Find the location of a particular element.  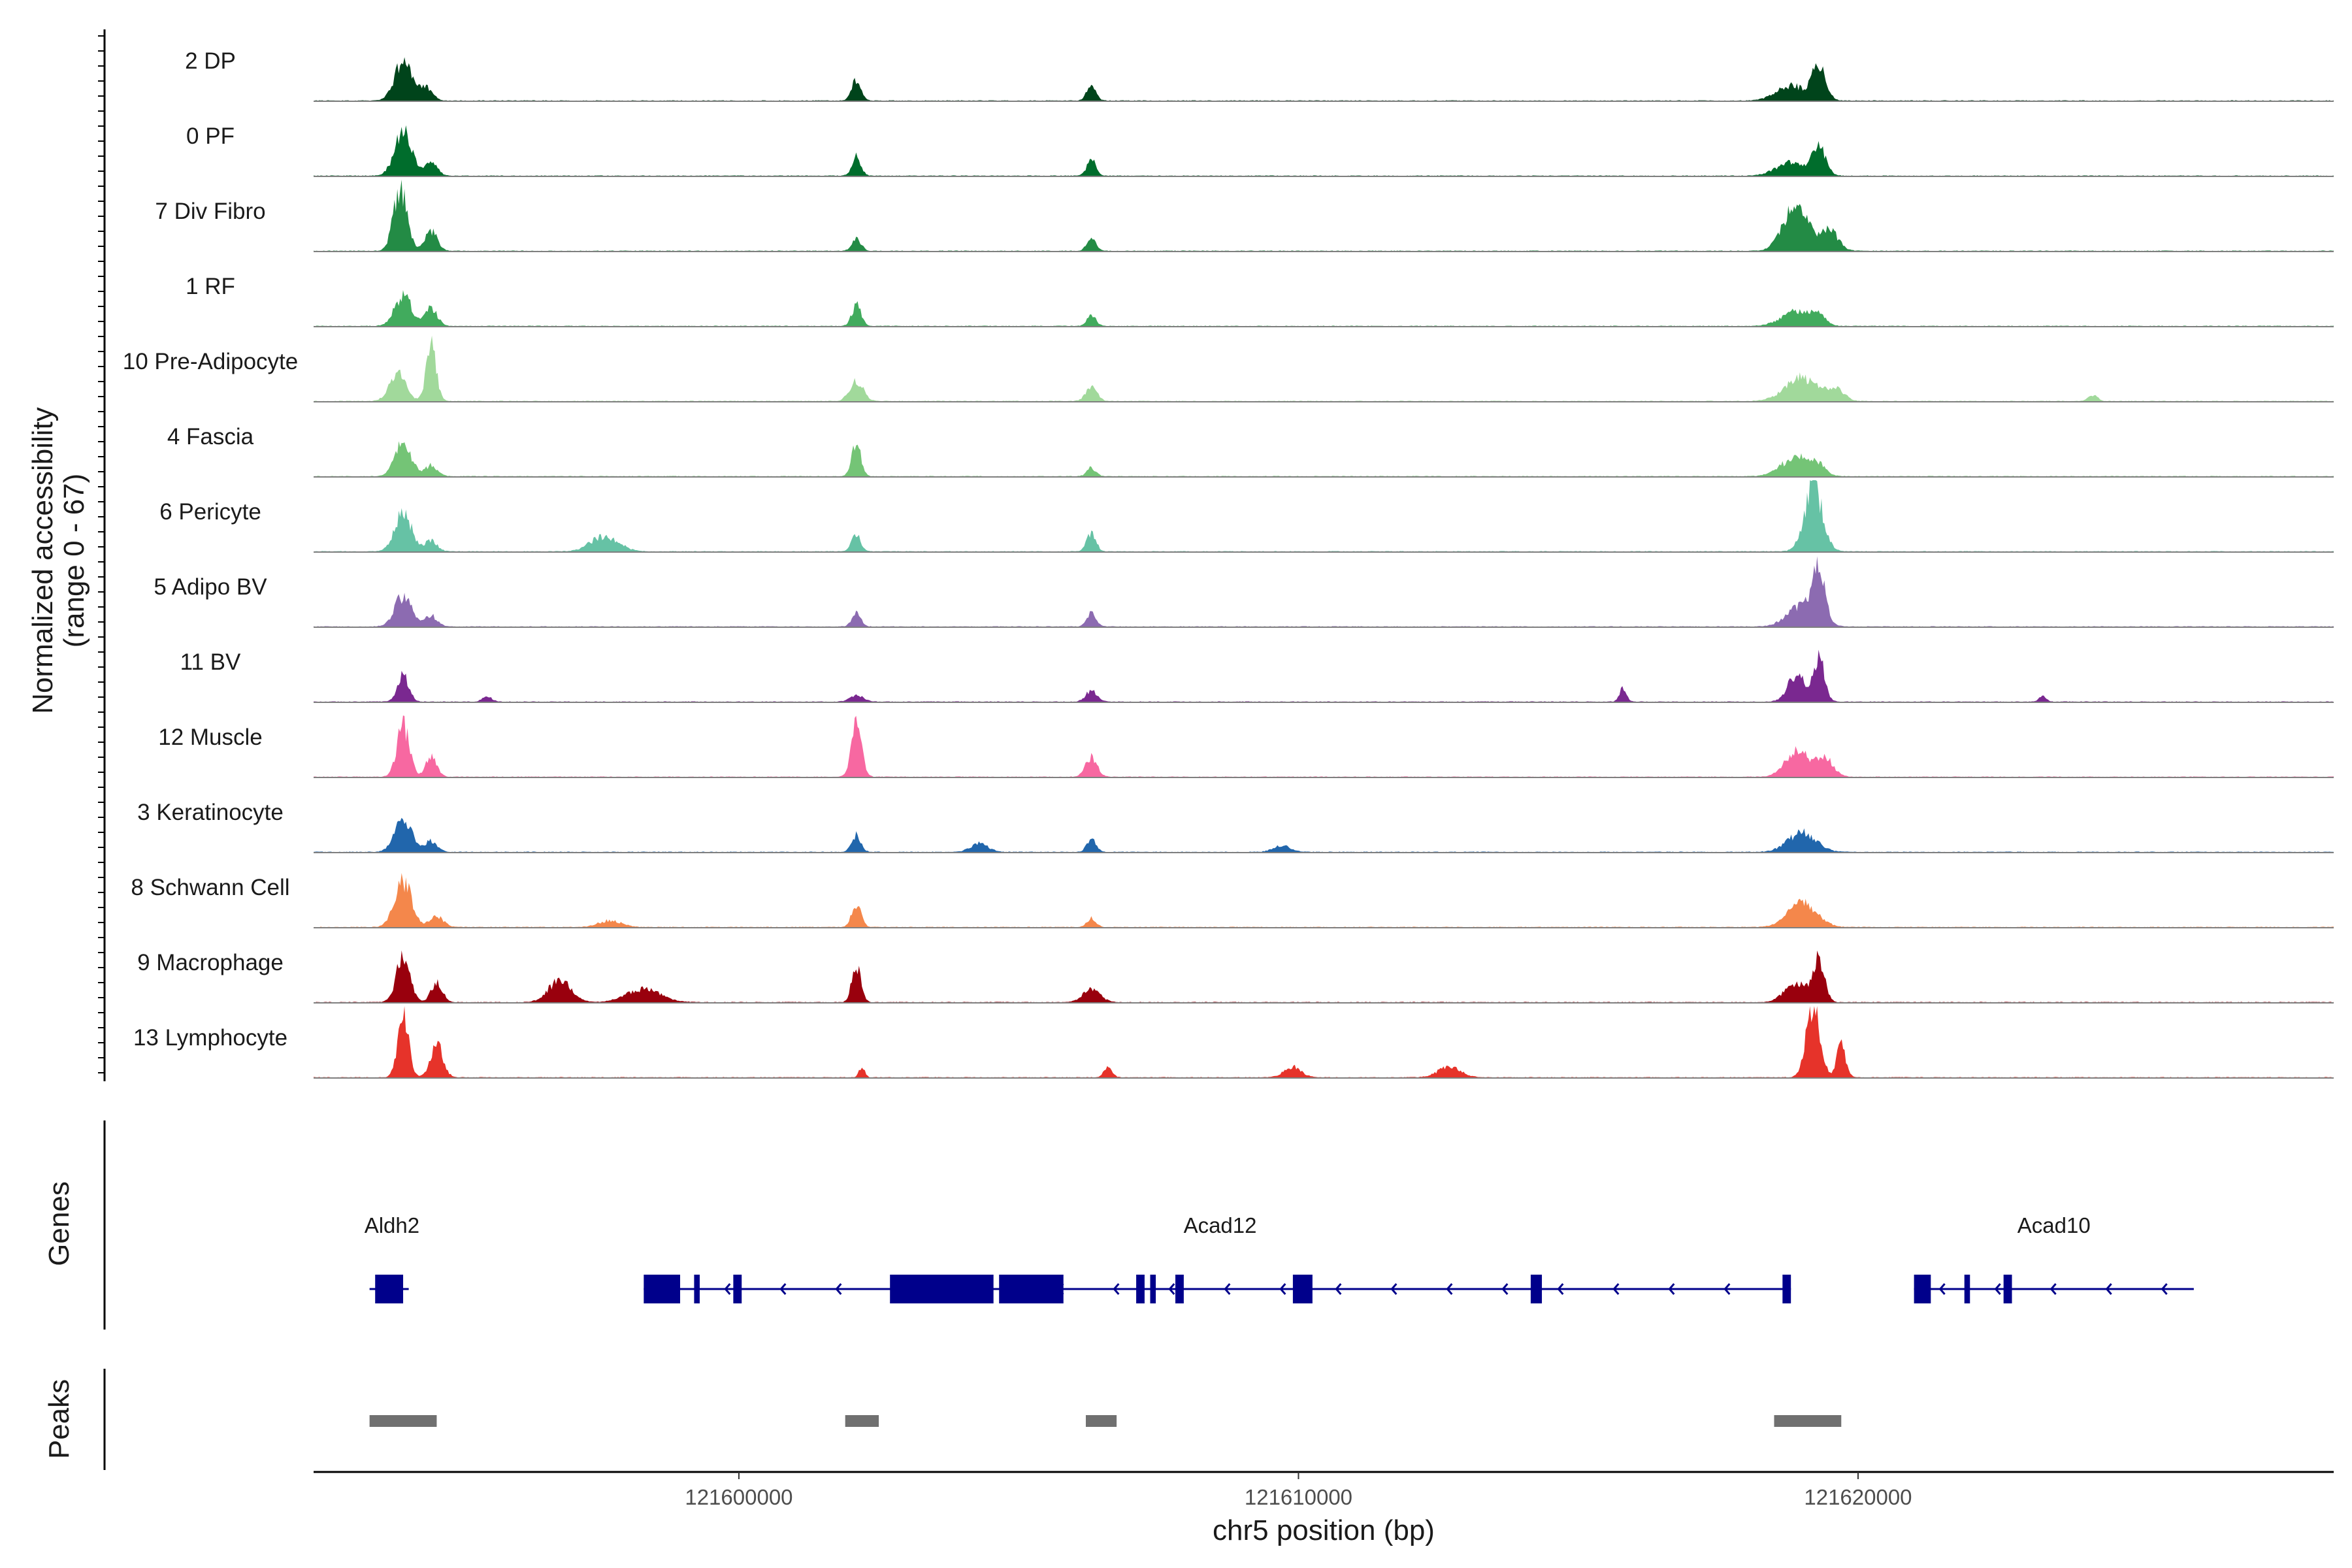

x-axis-title: chr5 position (bp) is located at coordinates (1324, 1530).